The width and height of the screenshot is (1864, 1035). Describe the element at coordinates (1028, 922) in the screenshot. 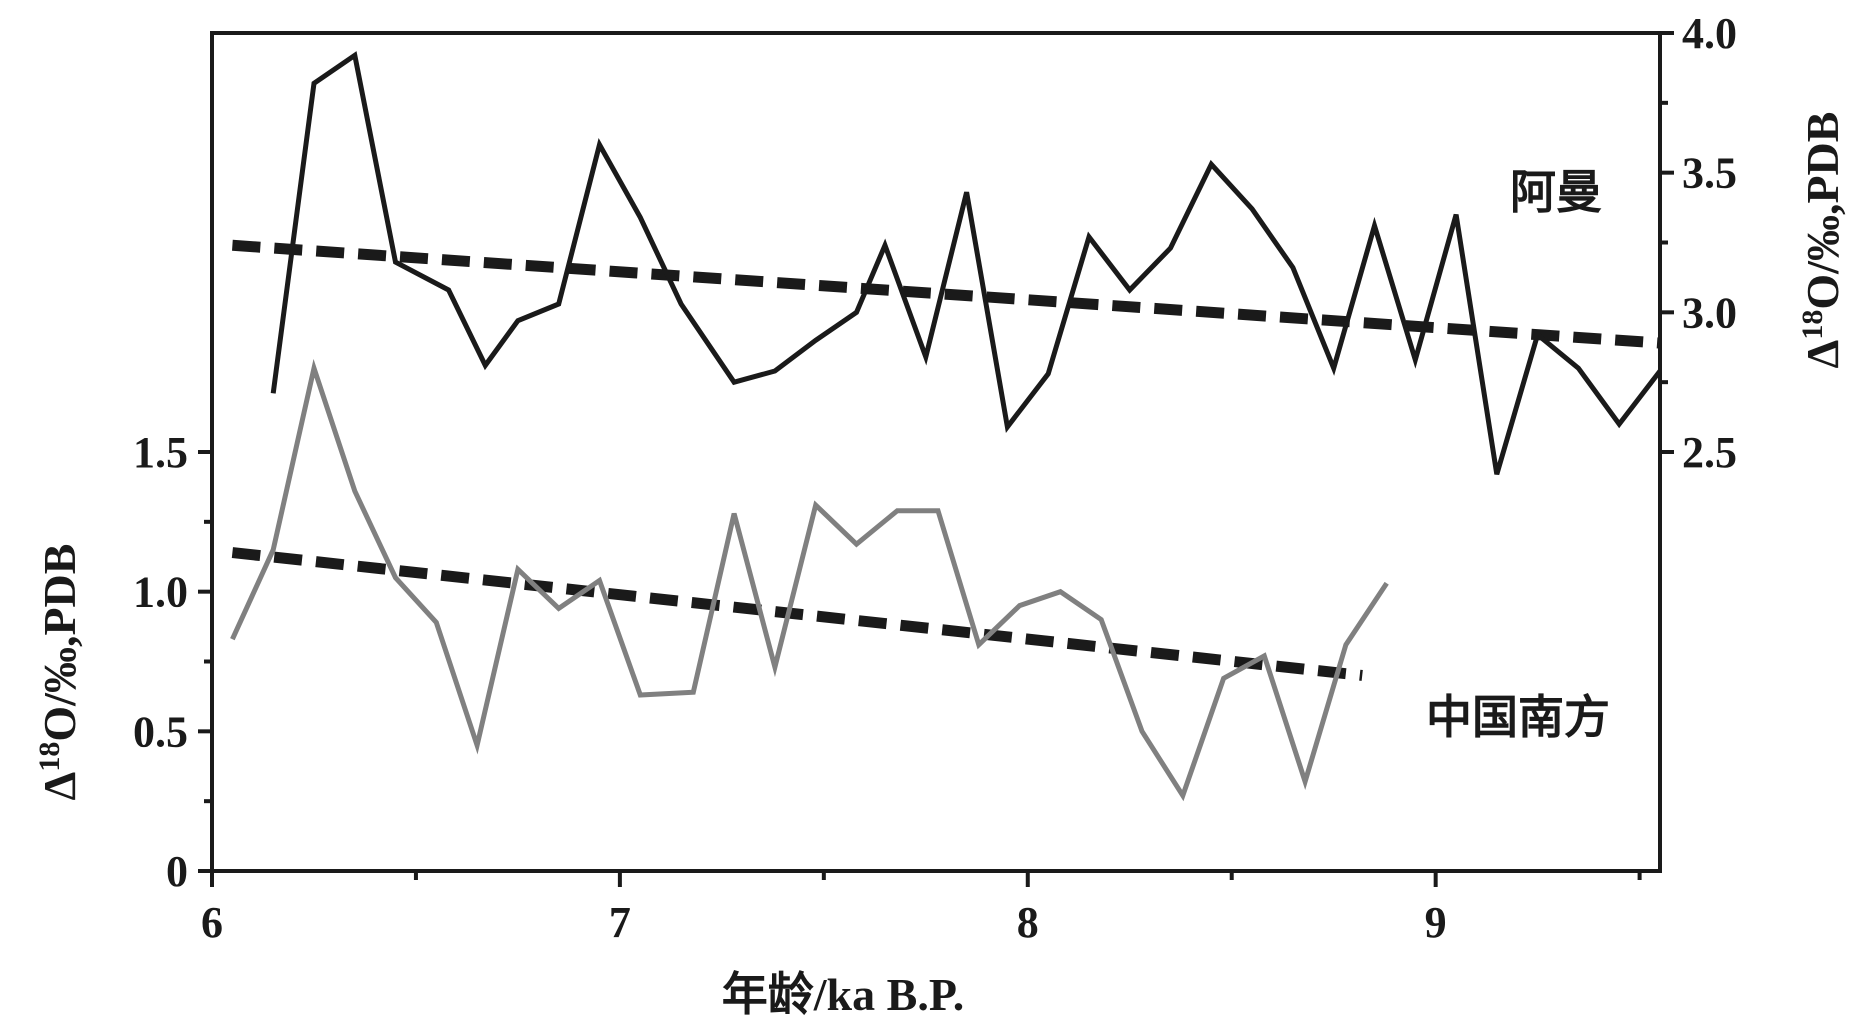

I see `x-tick-label: 8` at that location.